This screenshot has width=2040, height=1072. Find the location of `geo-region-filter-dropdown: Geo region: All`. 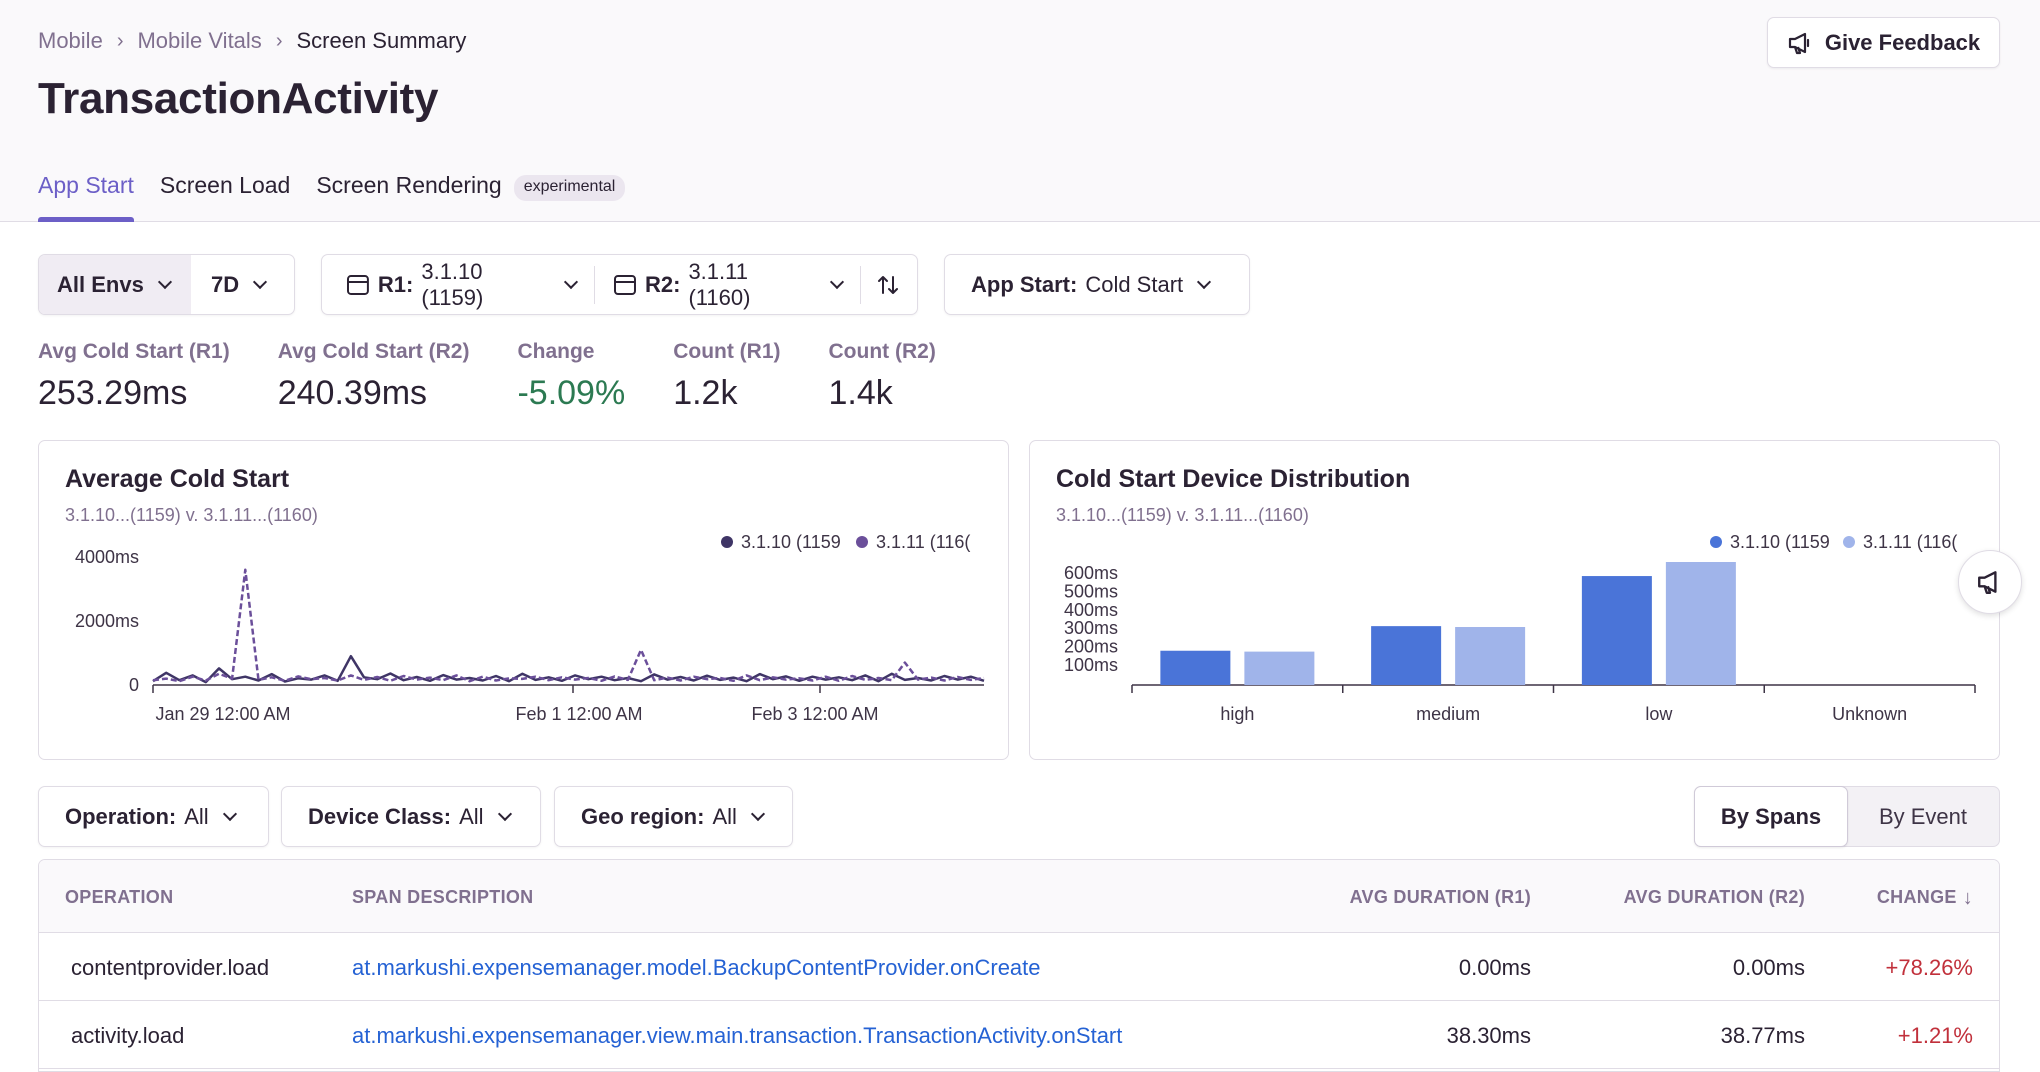

geo-region-filter-dropdown: Geo region: All is located at coordinates (673, 816).